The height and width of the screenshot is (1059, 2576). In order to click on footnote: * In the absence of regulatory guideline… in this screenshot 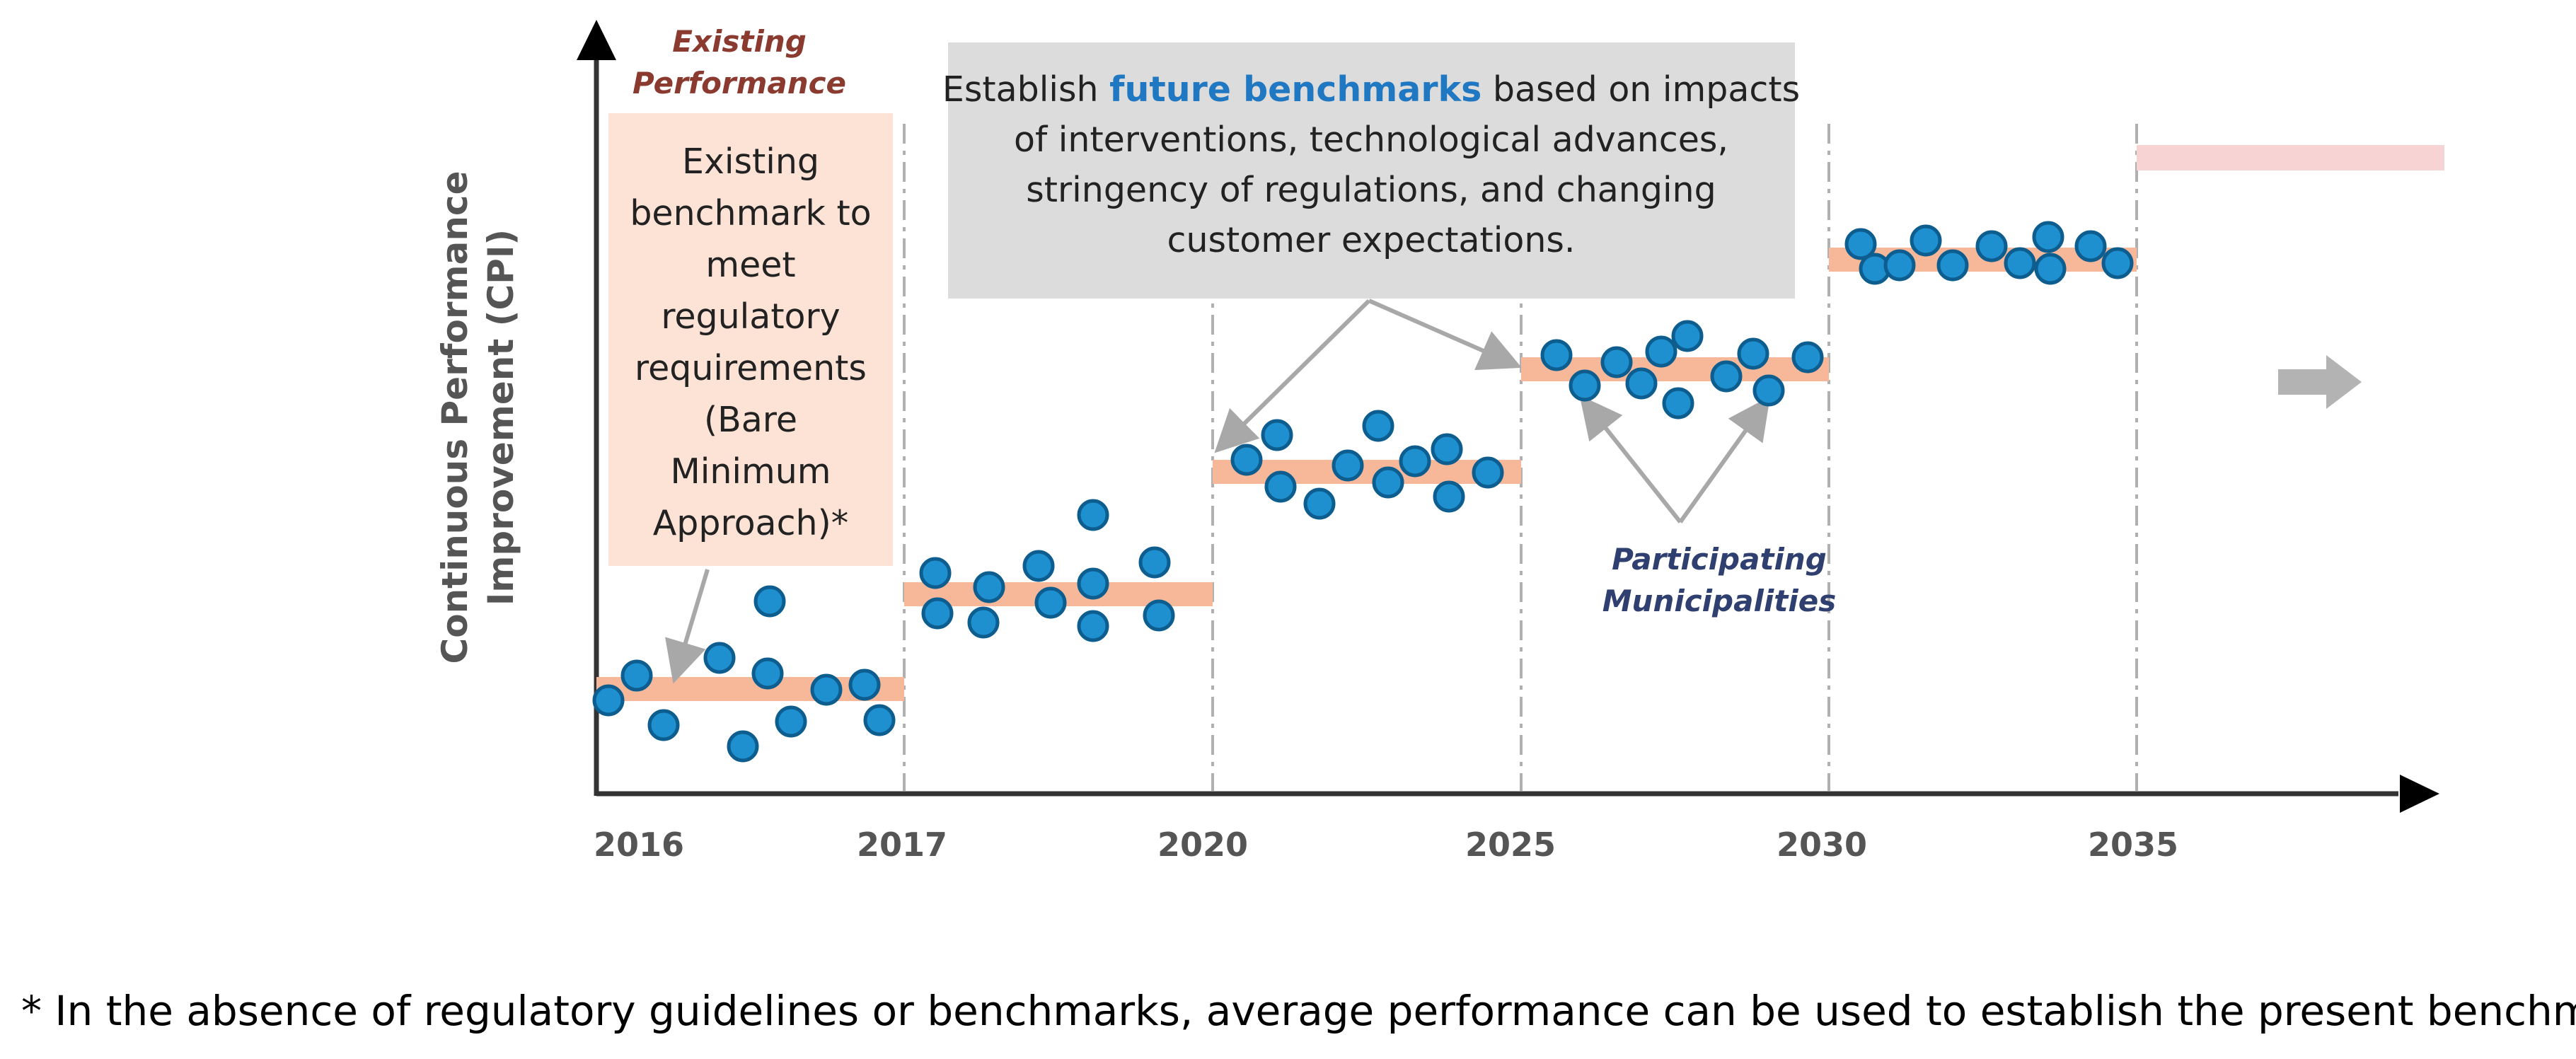, I will do `click(1298, 1011)`.